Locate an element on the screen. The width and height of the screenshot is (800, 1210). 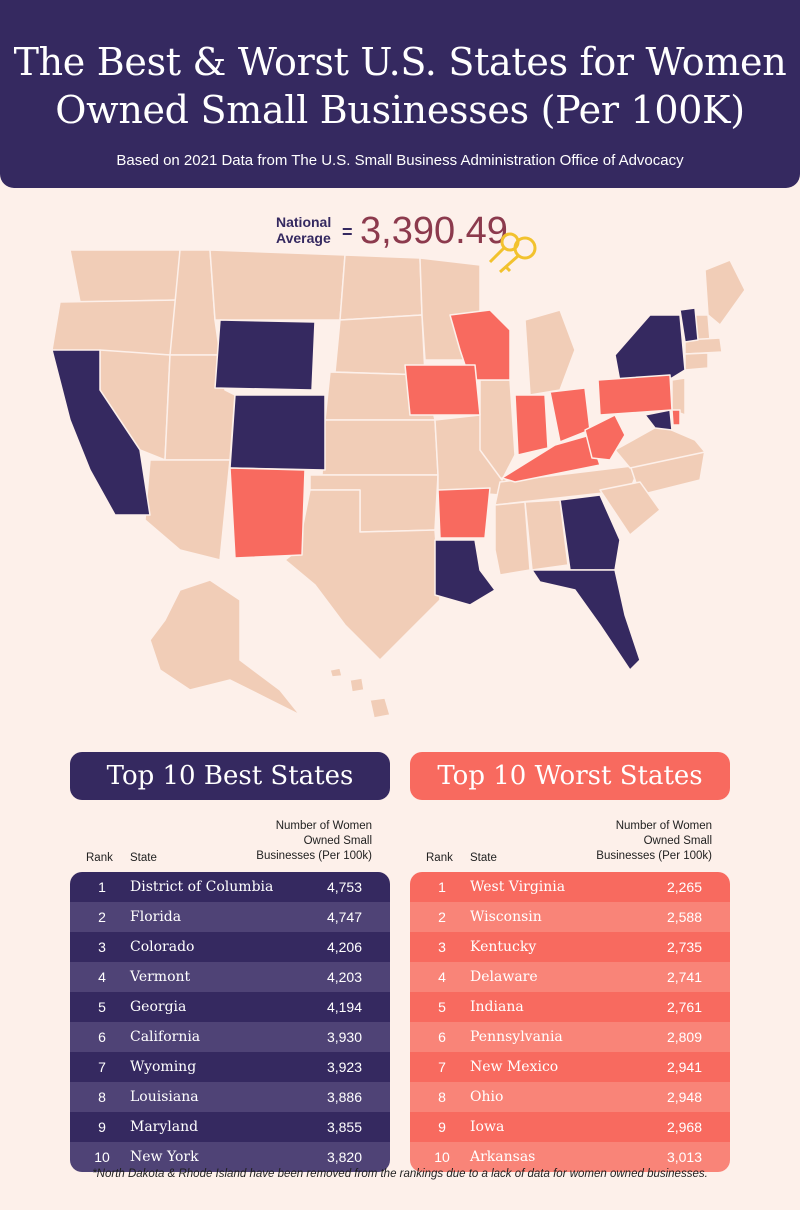
rank-cell: 9 is located at coordinates (442, 1127).